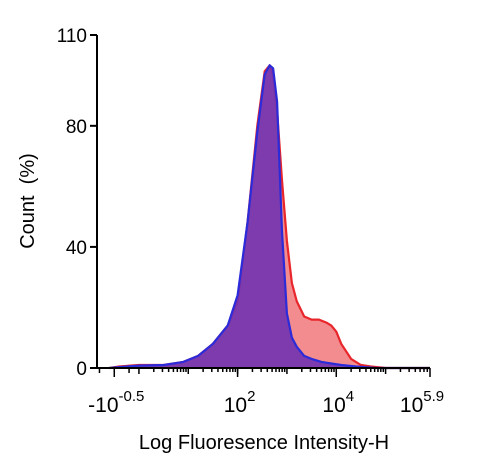 Image resolution: width=479 pixels, height=476 pixels. What do you see at coordinates (264, 443) in the screenshot?
I see `x-axis-label: Log Fluoresence Intensity-H` at bounding box center [264, 443].